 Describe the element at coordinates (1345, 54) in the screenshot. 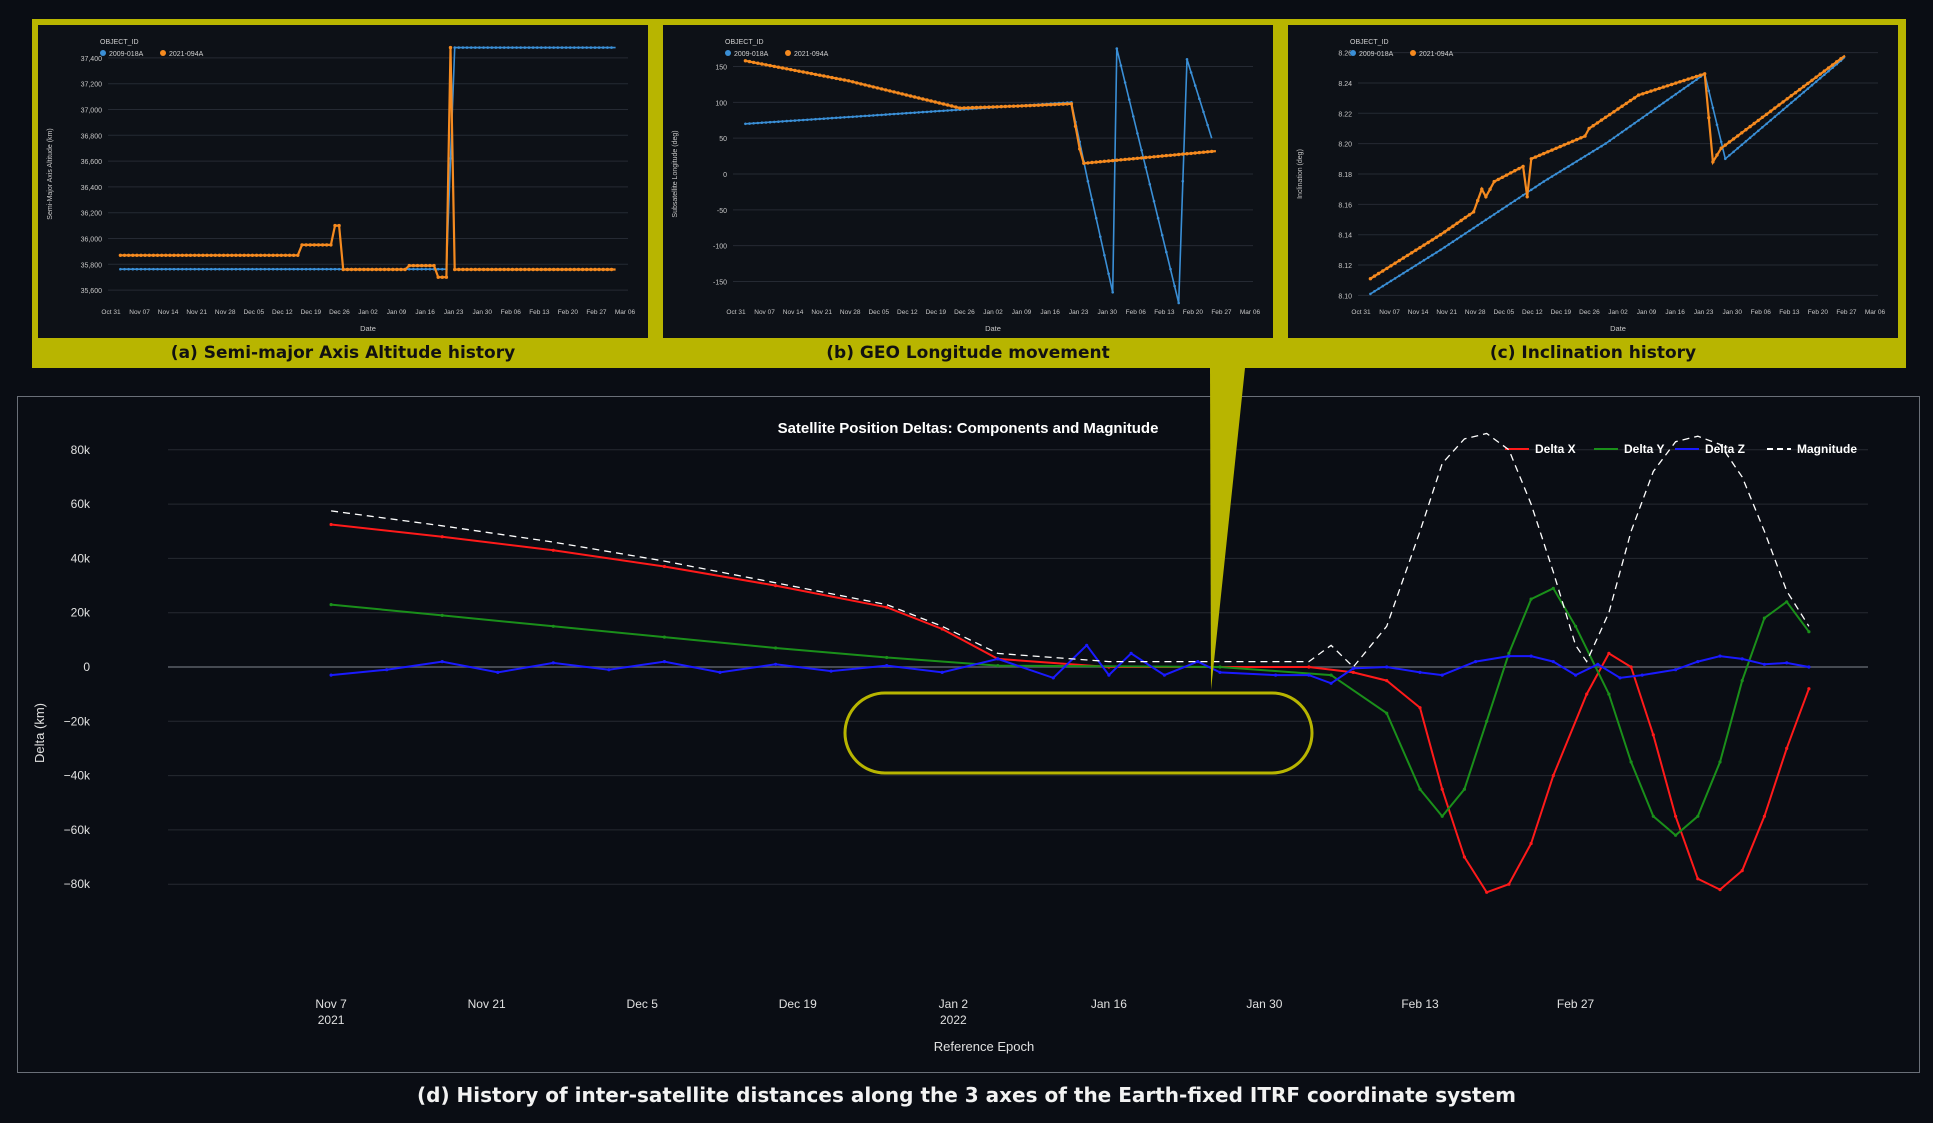

I see `y-tick-label: 8.26` at that location.